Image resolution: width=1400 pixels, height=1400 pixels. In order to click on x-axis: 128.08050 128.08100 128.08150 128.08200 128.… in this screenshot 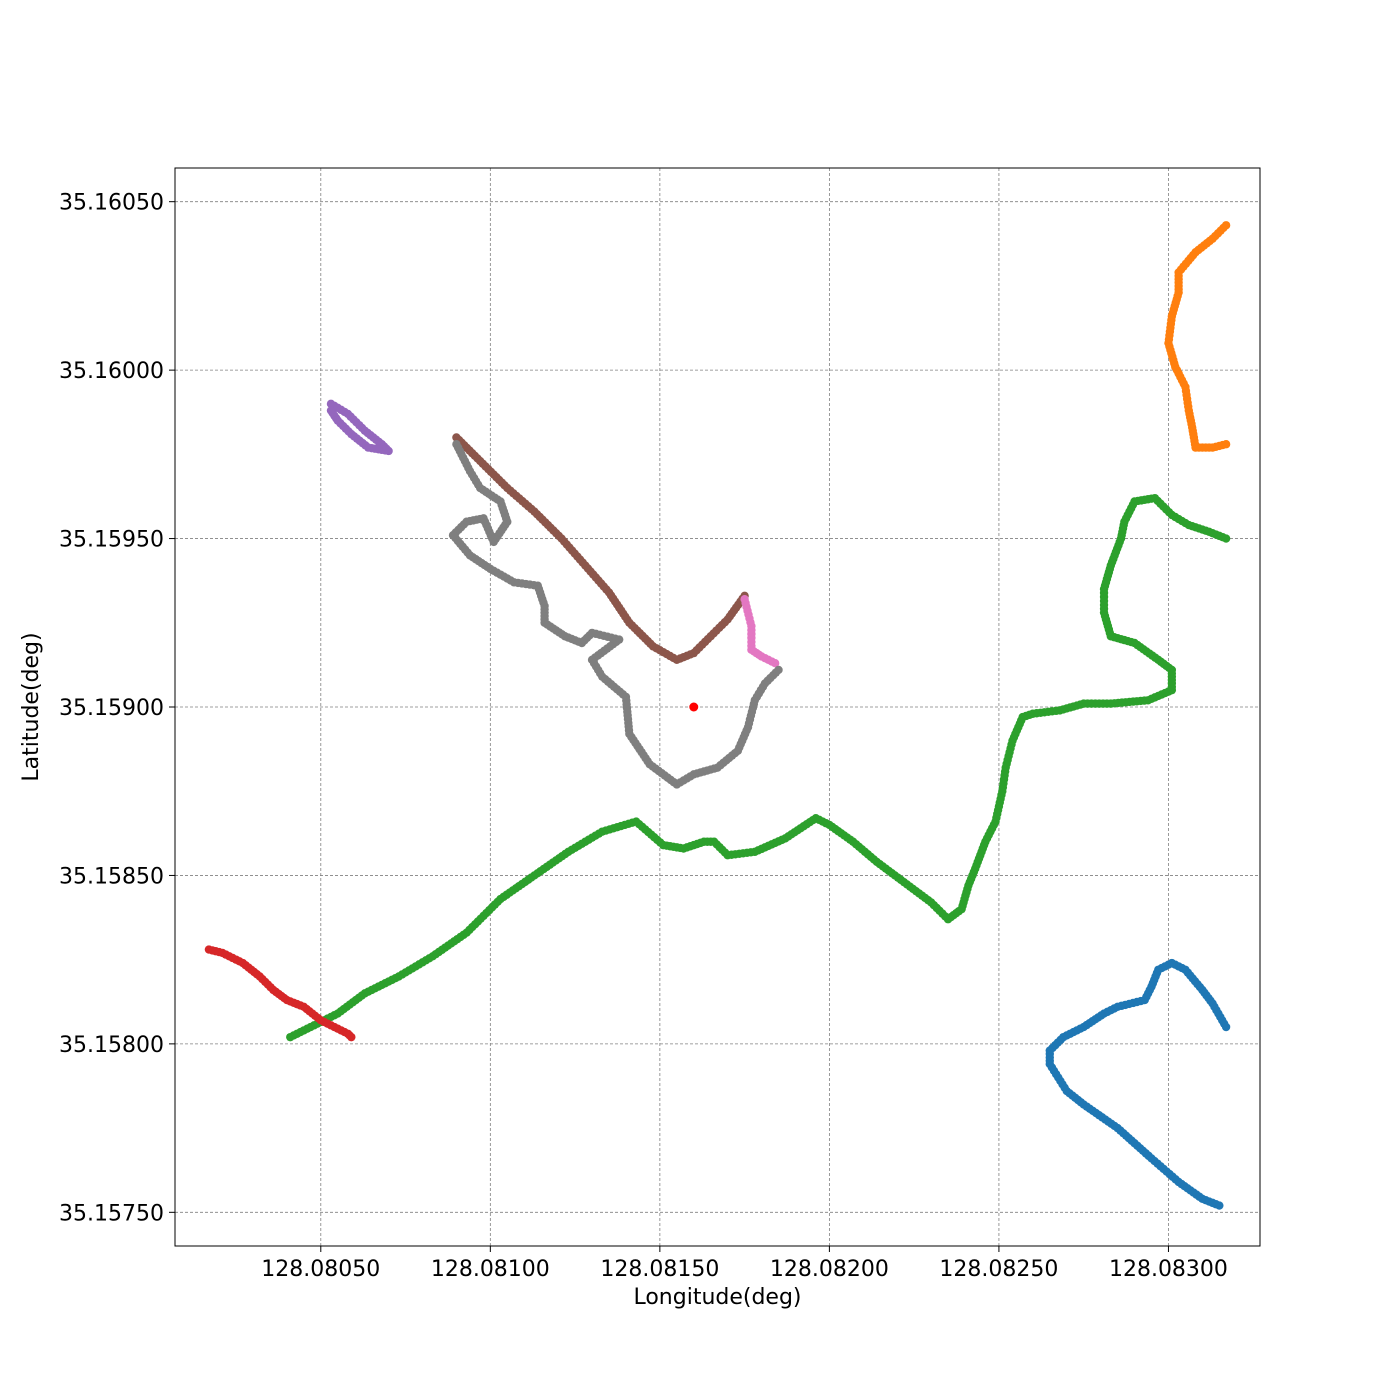, I will do `click(744, 1264)`.